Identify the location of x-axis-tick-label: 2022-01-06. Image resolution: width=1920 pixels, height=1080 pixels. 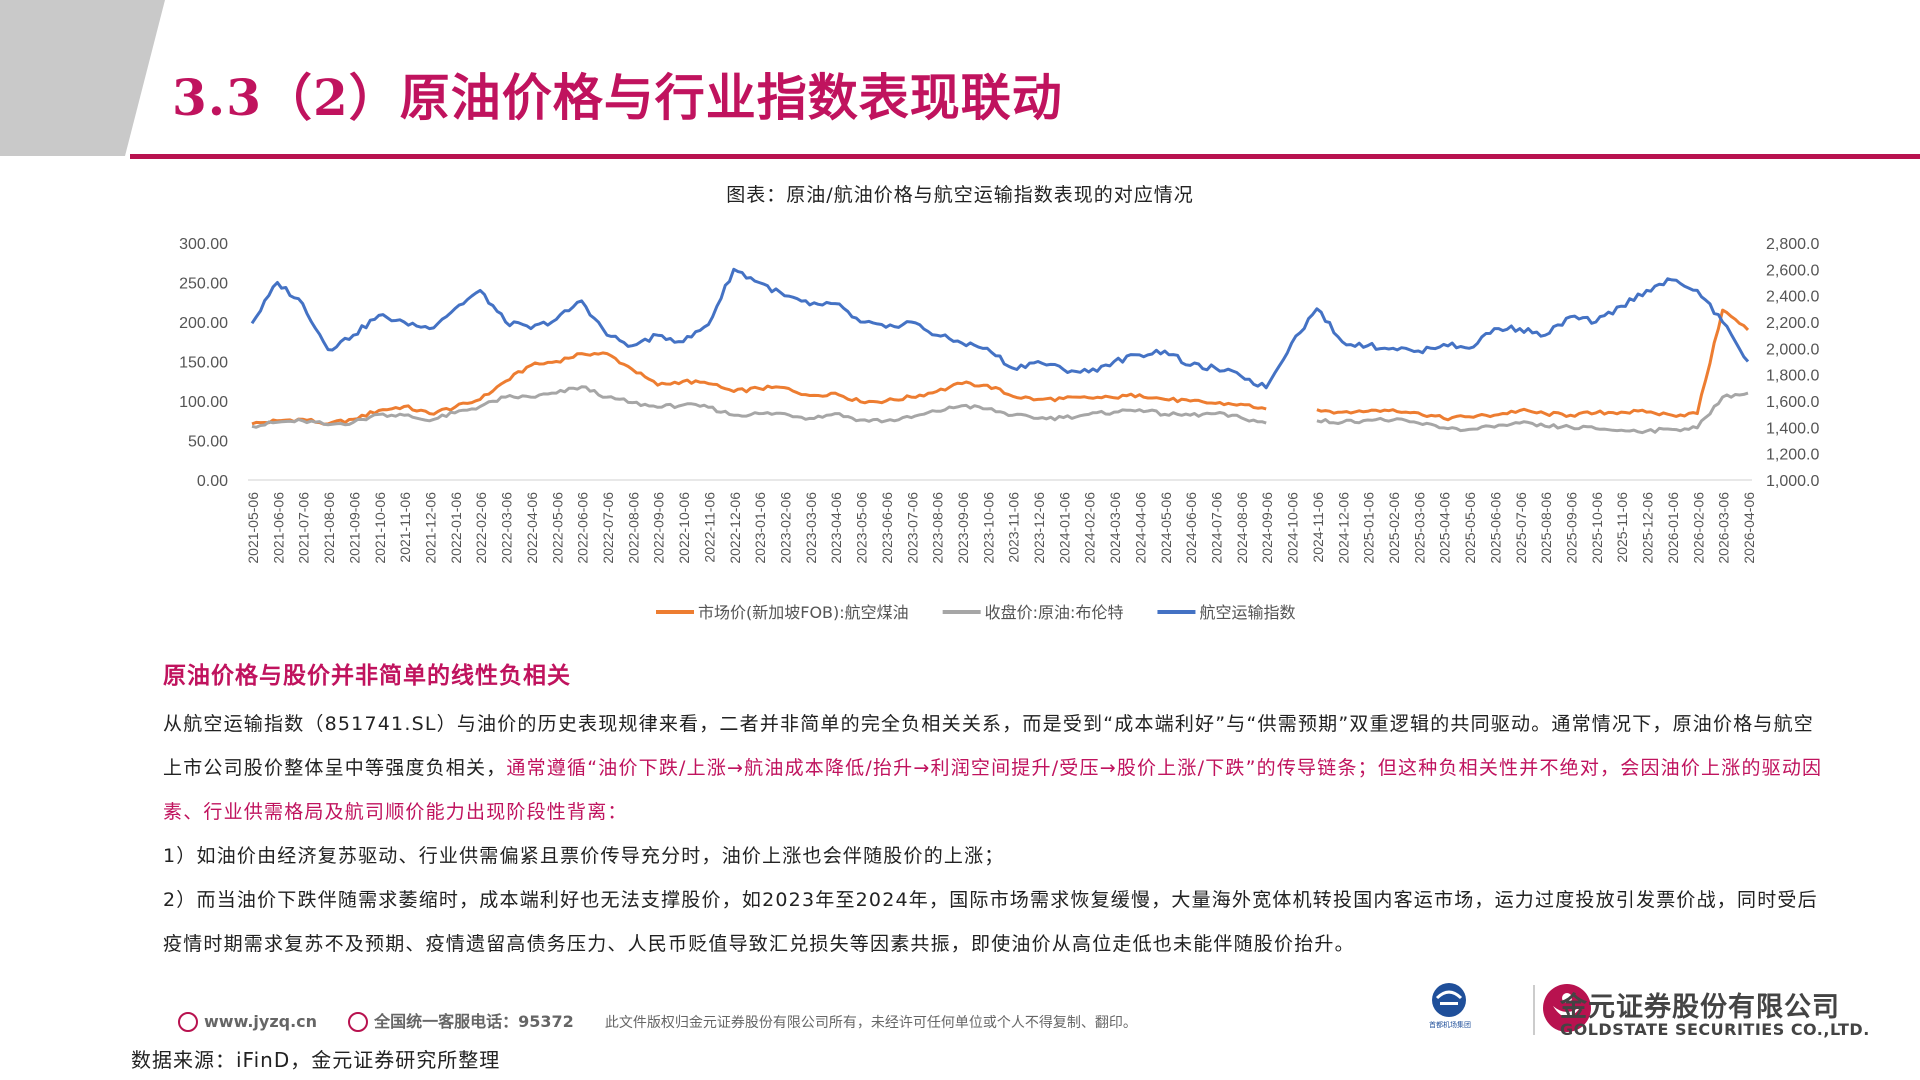
(456, 528).